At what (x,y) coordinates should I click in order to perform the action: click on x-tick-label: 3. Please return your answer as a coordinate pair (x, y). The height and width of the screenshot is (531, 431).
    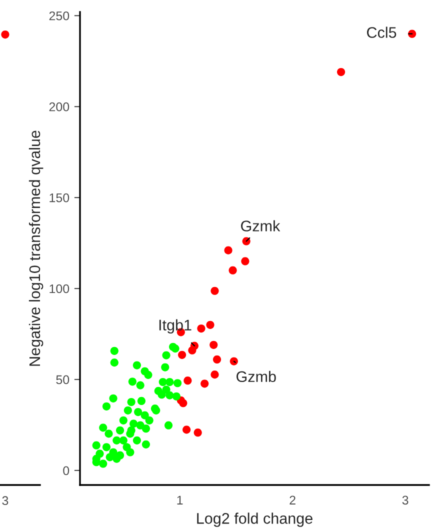
    Looking at the image, I should click on (405, 500).